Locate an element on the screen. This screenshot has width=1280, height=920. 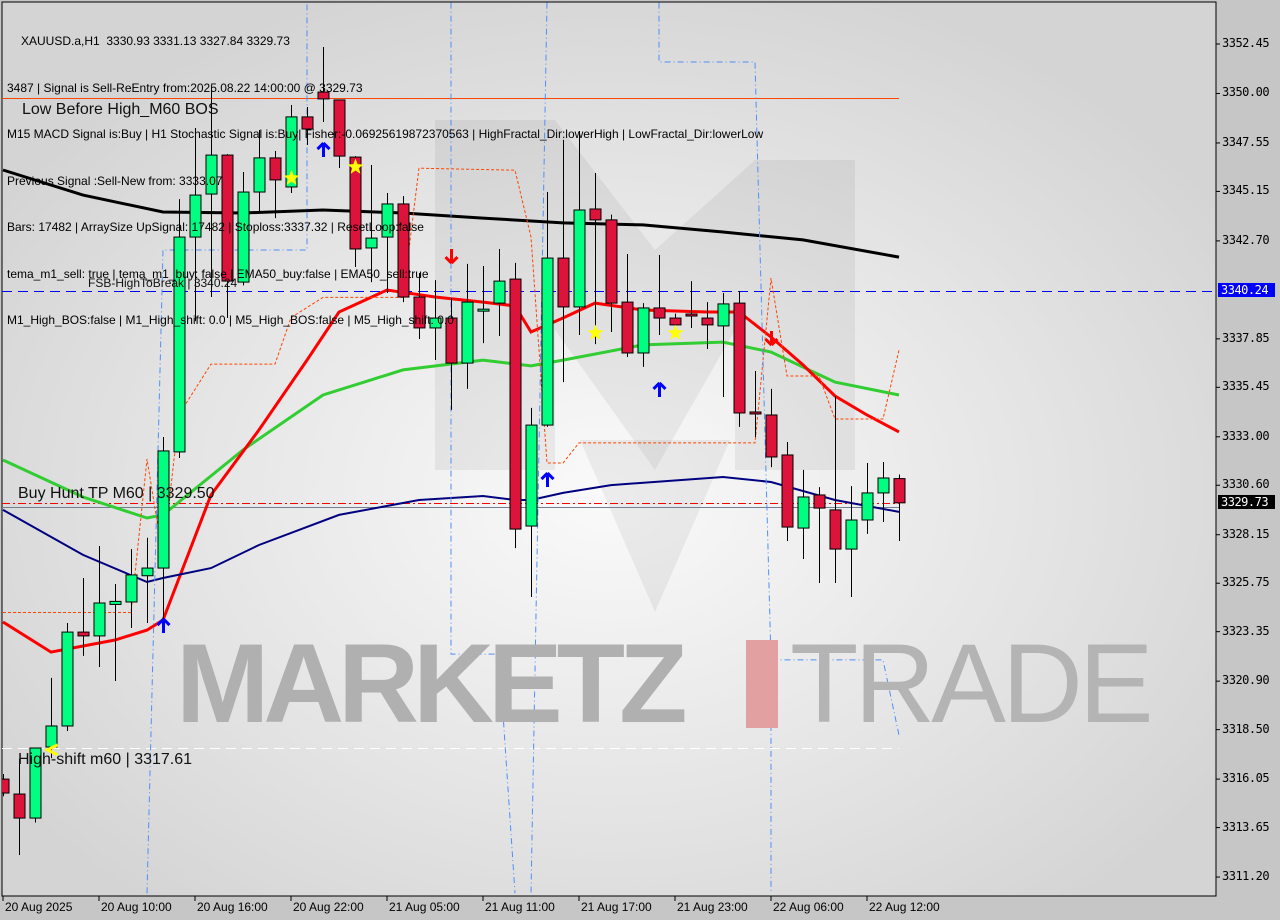
price-tick-label: 3342.70 is located at coordinates (1246, 239).